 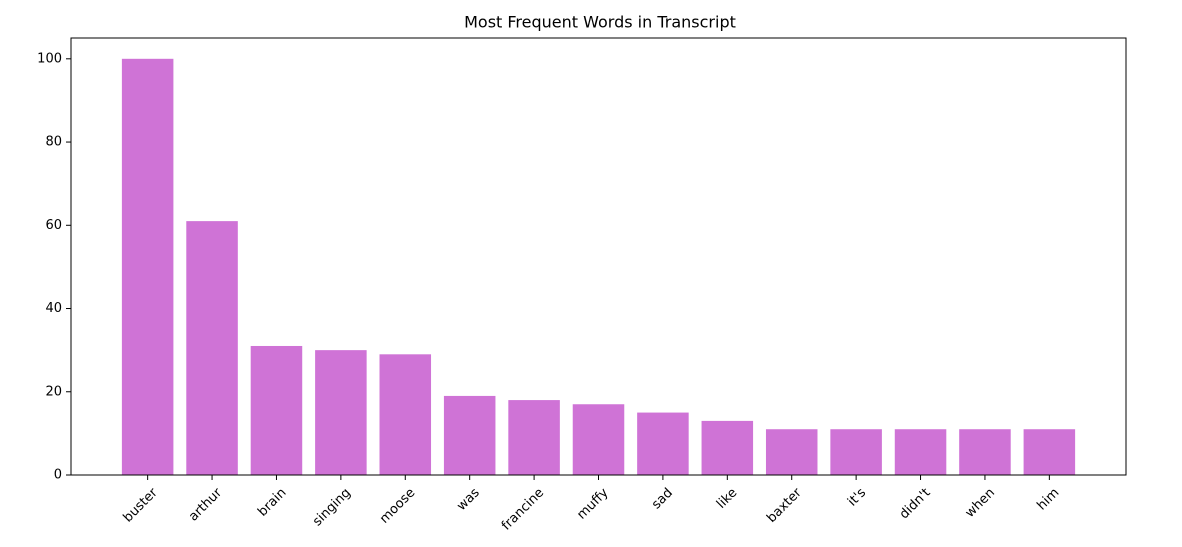 I want to click on x-tick-label: buster, so click(x=141, y=505).